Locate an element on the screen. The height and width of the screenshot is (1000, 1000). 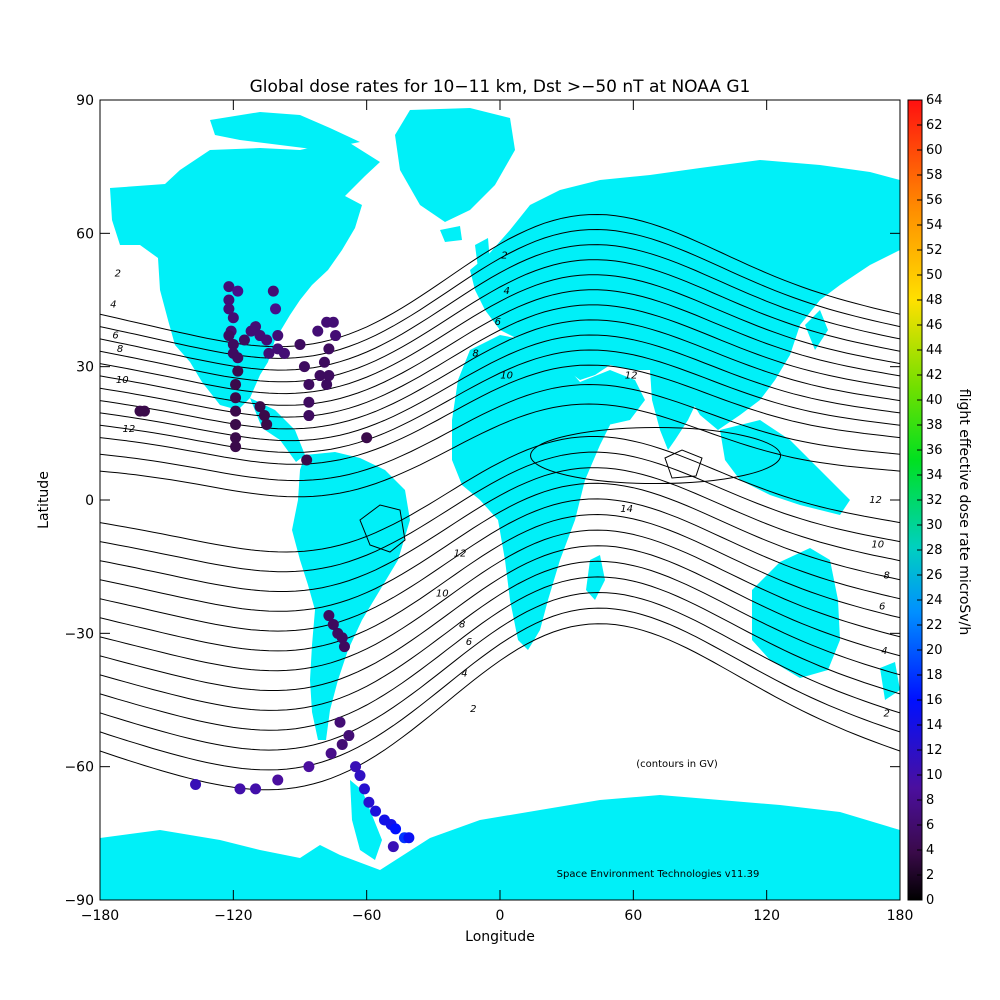
land-madagascar is located at coordinates (595, 577).